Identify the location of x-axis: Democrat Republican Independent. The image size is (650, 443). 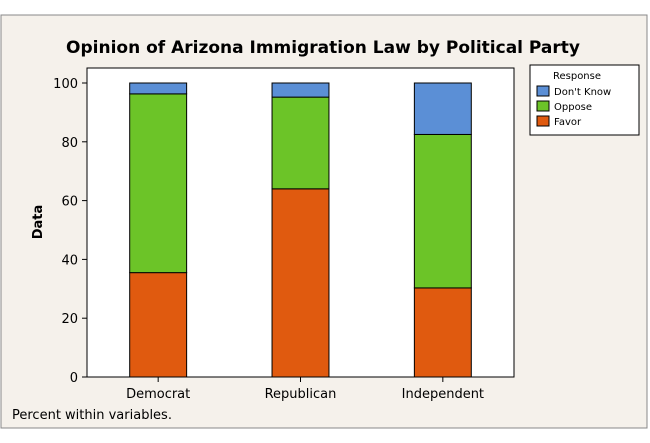
(305, 389).